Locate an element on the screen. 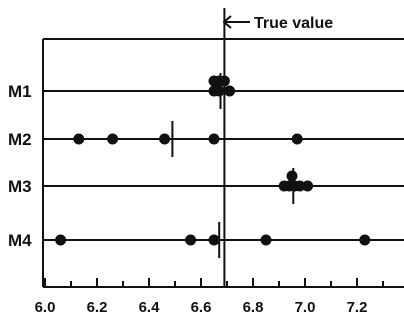 The height and width of the screenshot is (320, 404). row-labels: M1 M2 M3 M4 is located at coordinates (20, 166).